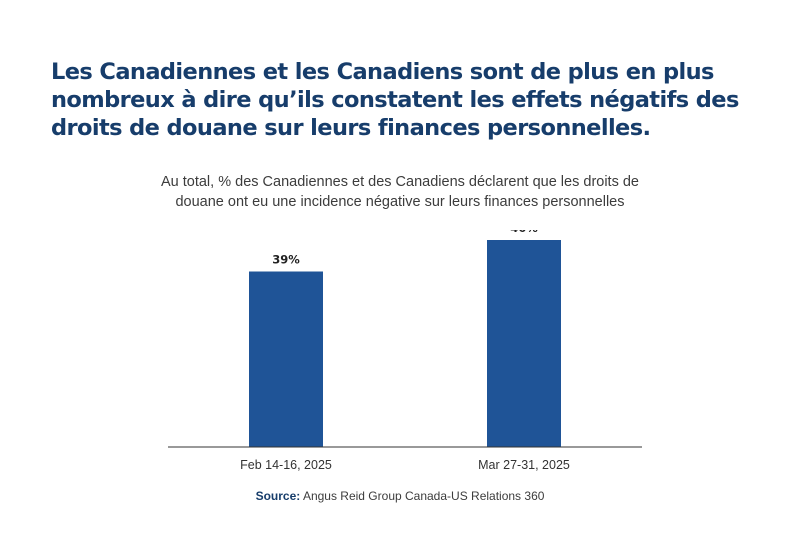  Describe the element at coordinates (524, 465) in the screenshot. I see `x-tick-label-2: Mar 27-31, 2025` at that location.